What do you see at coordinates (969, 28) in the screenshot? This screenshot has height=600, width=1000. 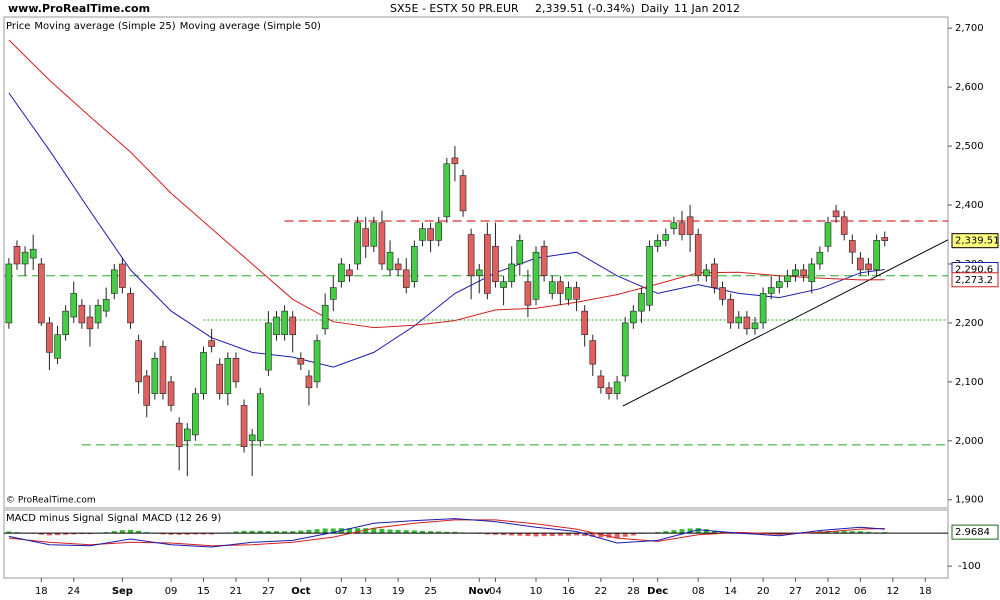 I see `y-tick-label: 2,700` at bounding box center [969, 28].